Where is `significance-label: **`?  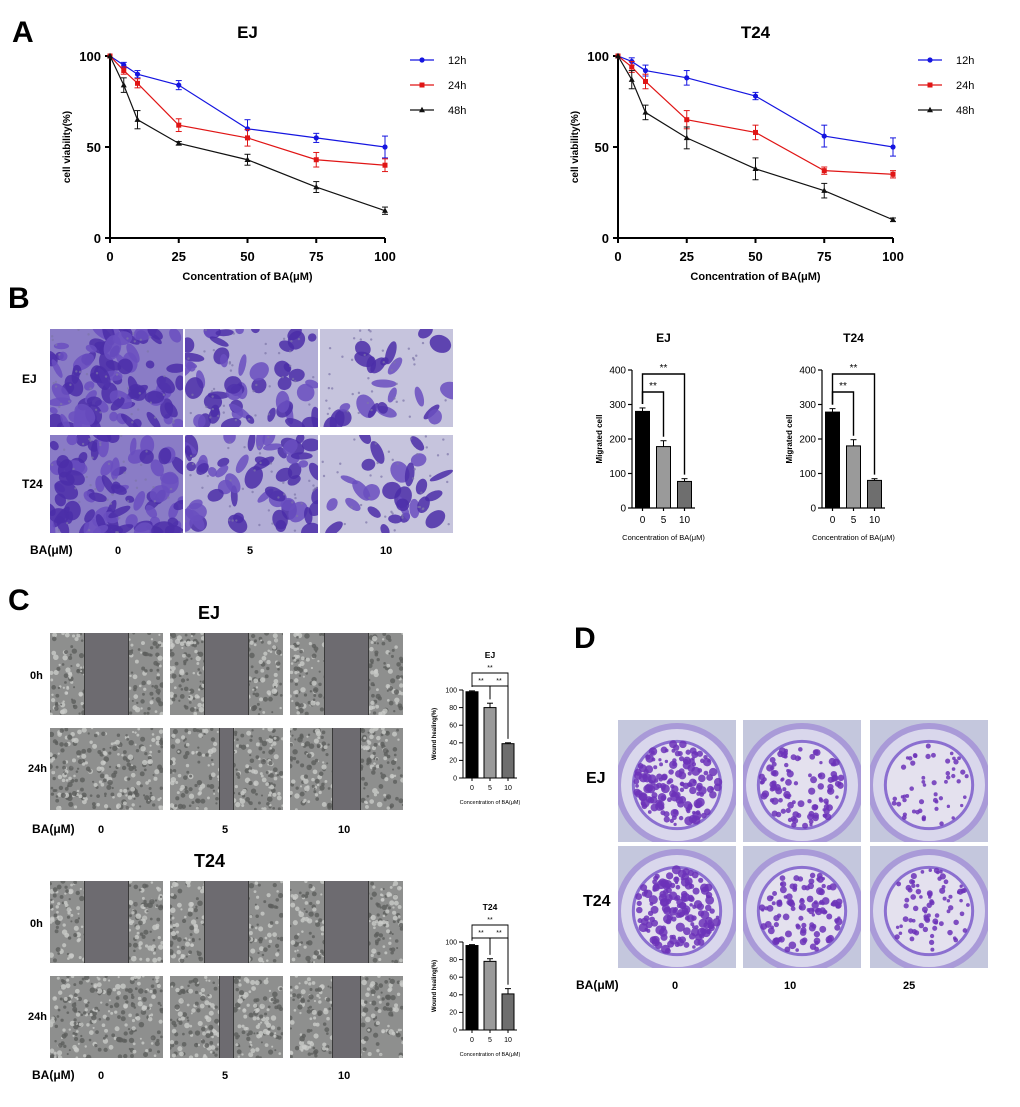 significance-label: ** is located at coordinates (481, 681).